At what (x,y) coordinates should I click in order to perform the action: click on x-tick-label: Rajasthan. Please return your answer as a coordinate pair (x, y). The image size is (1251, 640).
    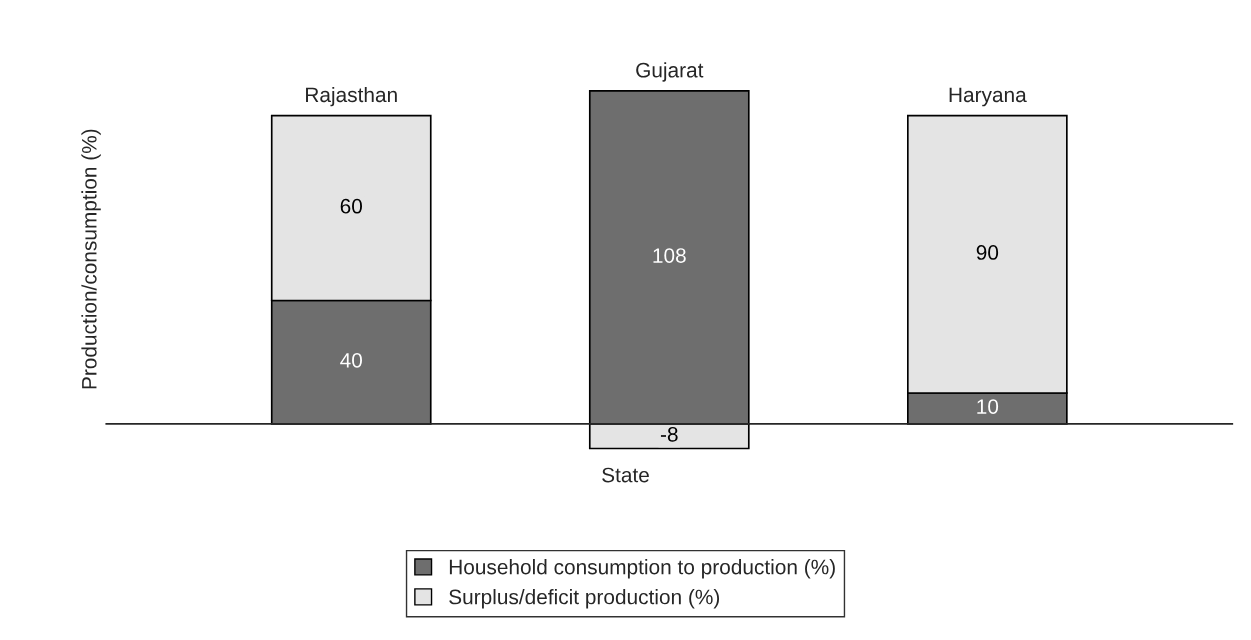
    Looking at the image, I should click on (351, 96).